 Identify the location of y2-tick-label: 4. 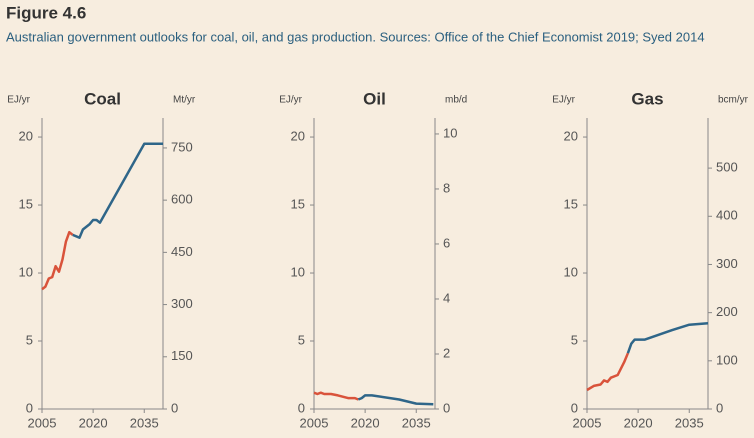
(446, 297).